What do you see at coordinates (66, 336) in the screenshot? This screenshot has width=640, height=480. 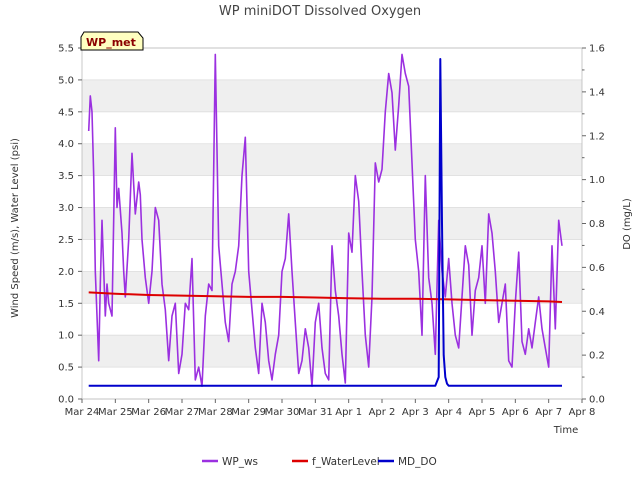 I see `y-tick-label: 1.0` at bounding box center [66, 336].